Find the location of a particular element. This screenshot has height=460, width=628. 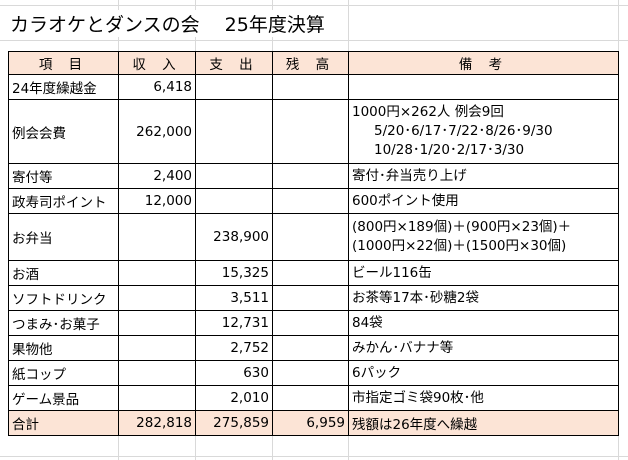

cell-expense: 2,010 is located at coordinates (234, 398).